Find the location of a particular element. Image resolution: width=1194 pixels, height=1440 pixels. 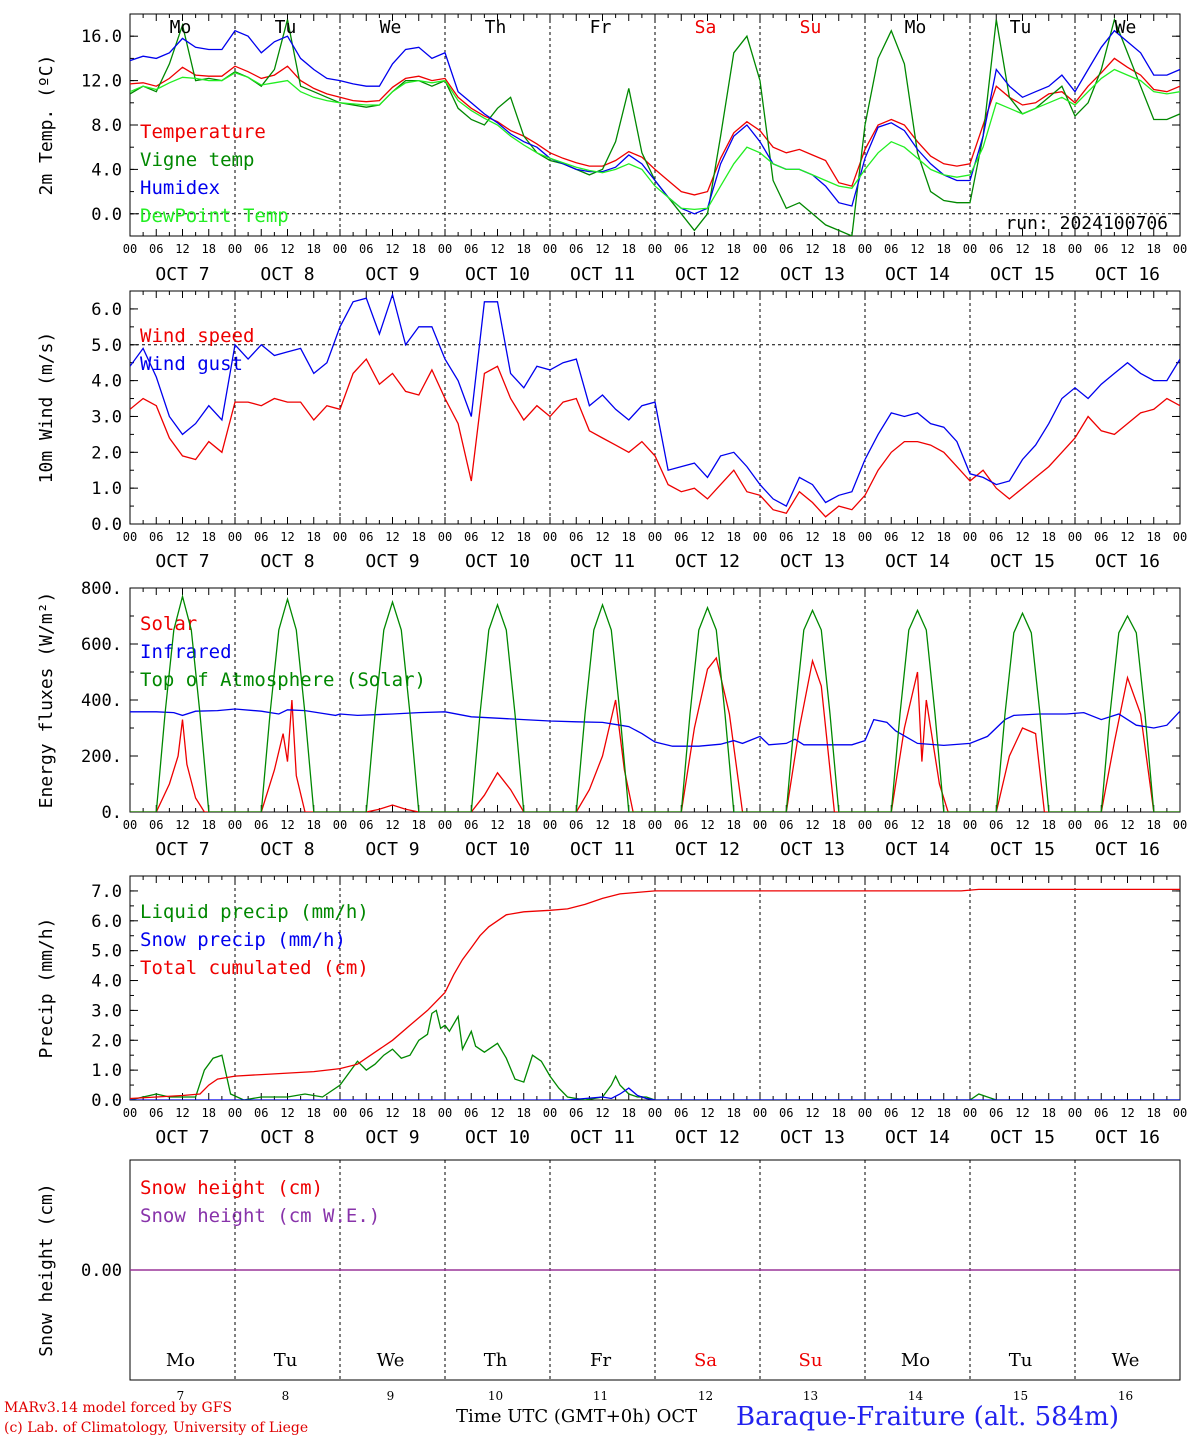

y-axis-label: 10m Wind (m/s) is located at coordinates (46, 408).